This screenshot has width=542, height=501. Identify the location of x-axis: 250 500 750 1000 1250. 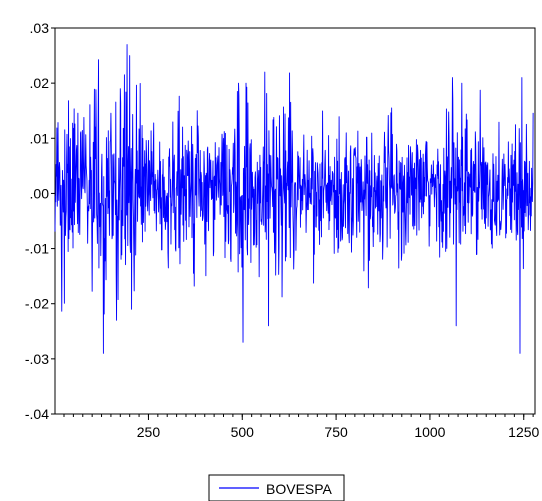
(301, 427).